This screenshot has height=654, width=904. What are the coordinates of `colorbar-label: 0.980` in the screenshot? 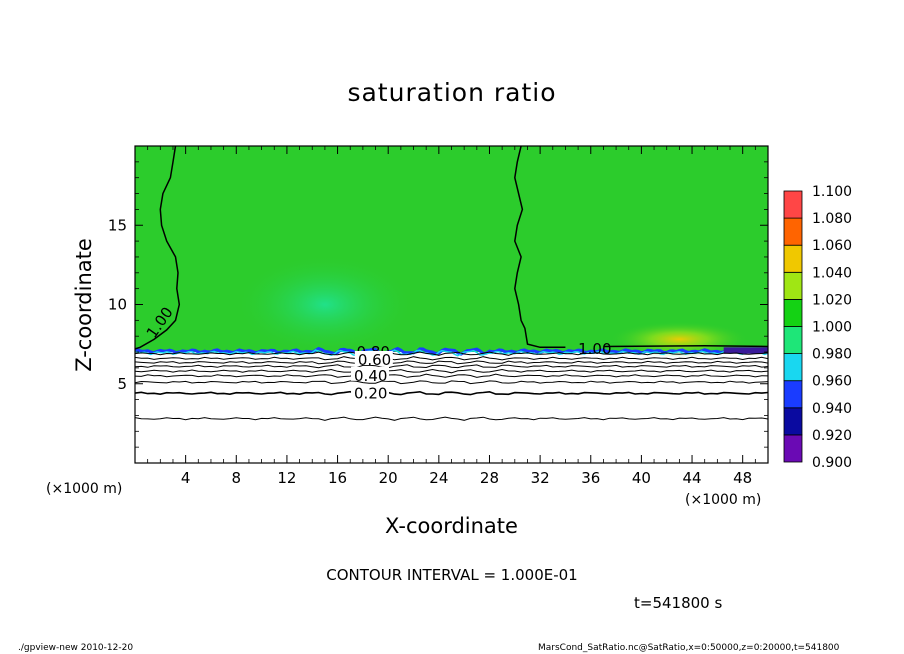 It's located at (832, 355).